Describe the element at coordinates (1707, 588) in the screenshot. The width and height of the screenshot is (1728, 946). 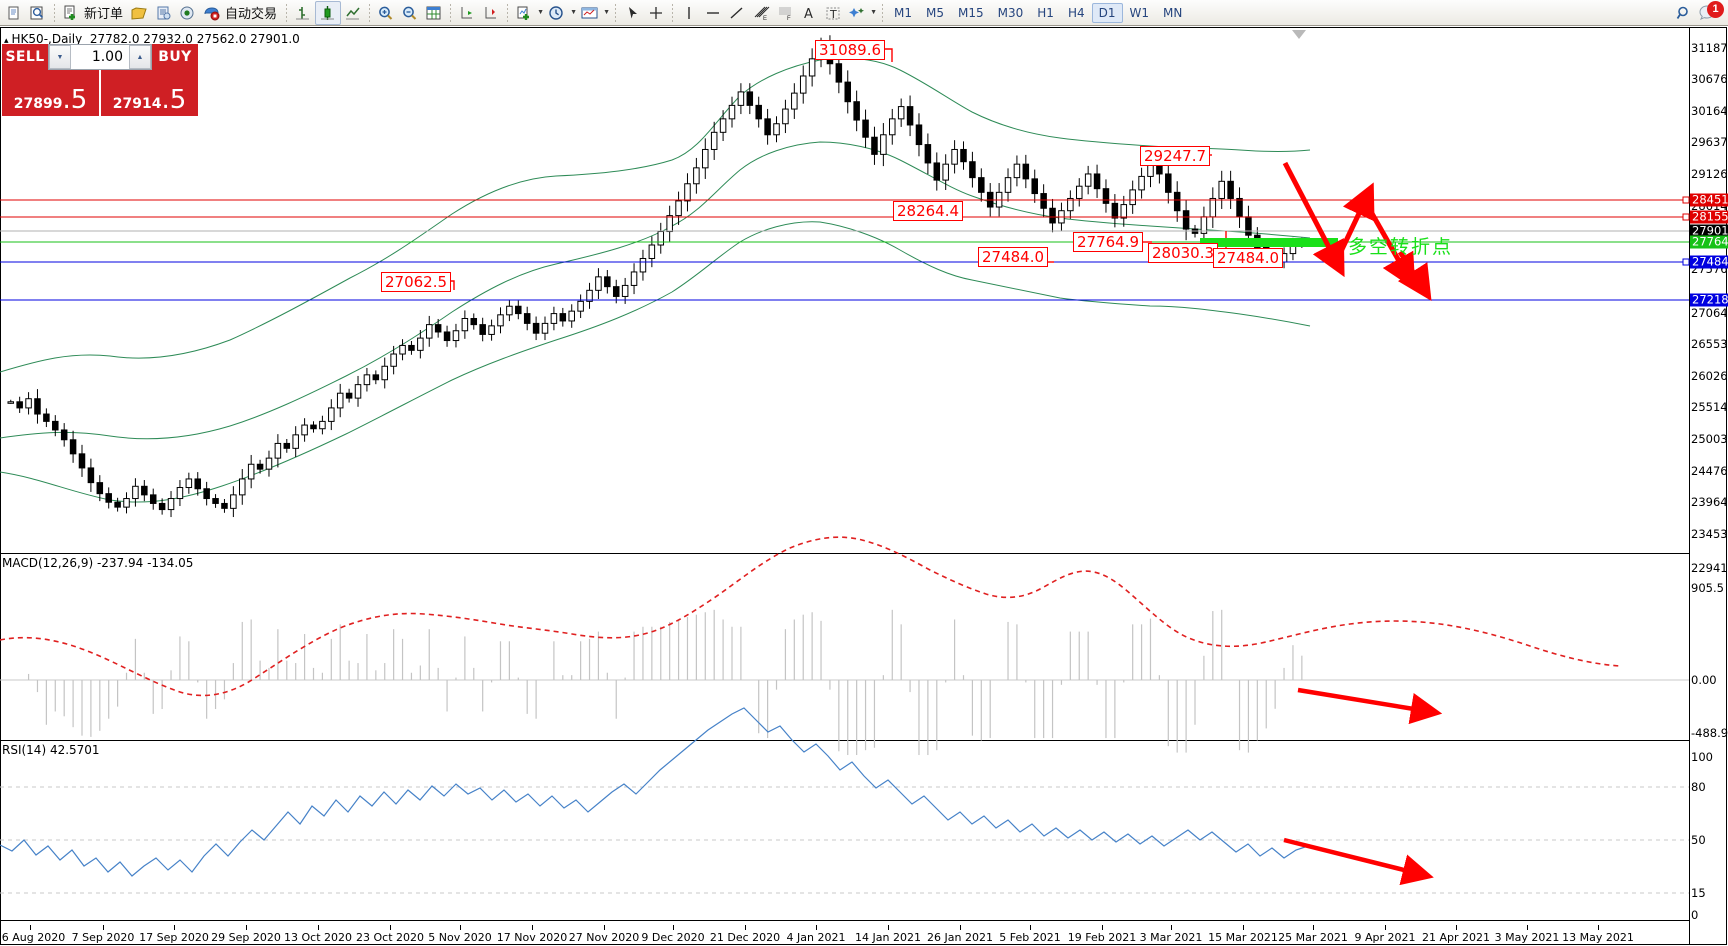
I see `macd-tick: 905.5` at that location.